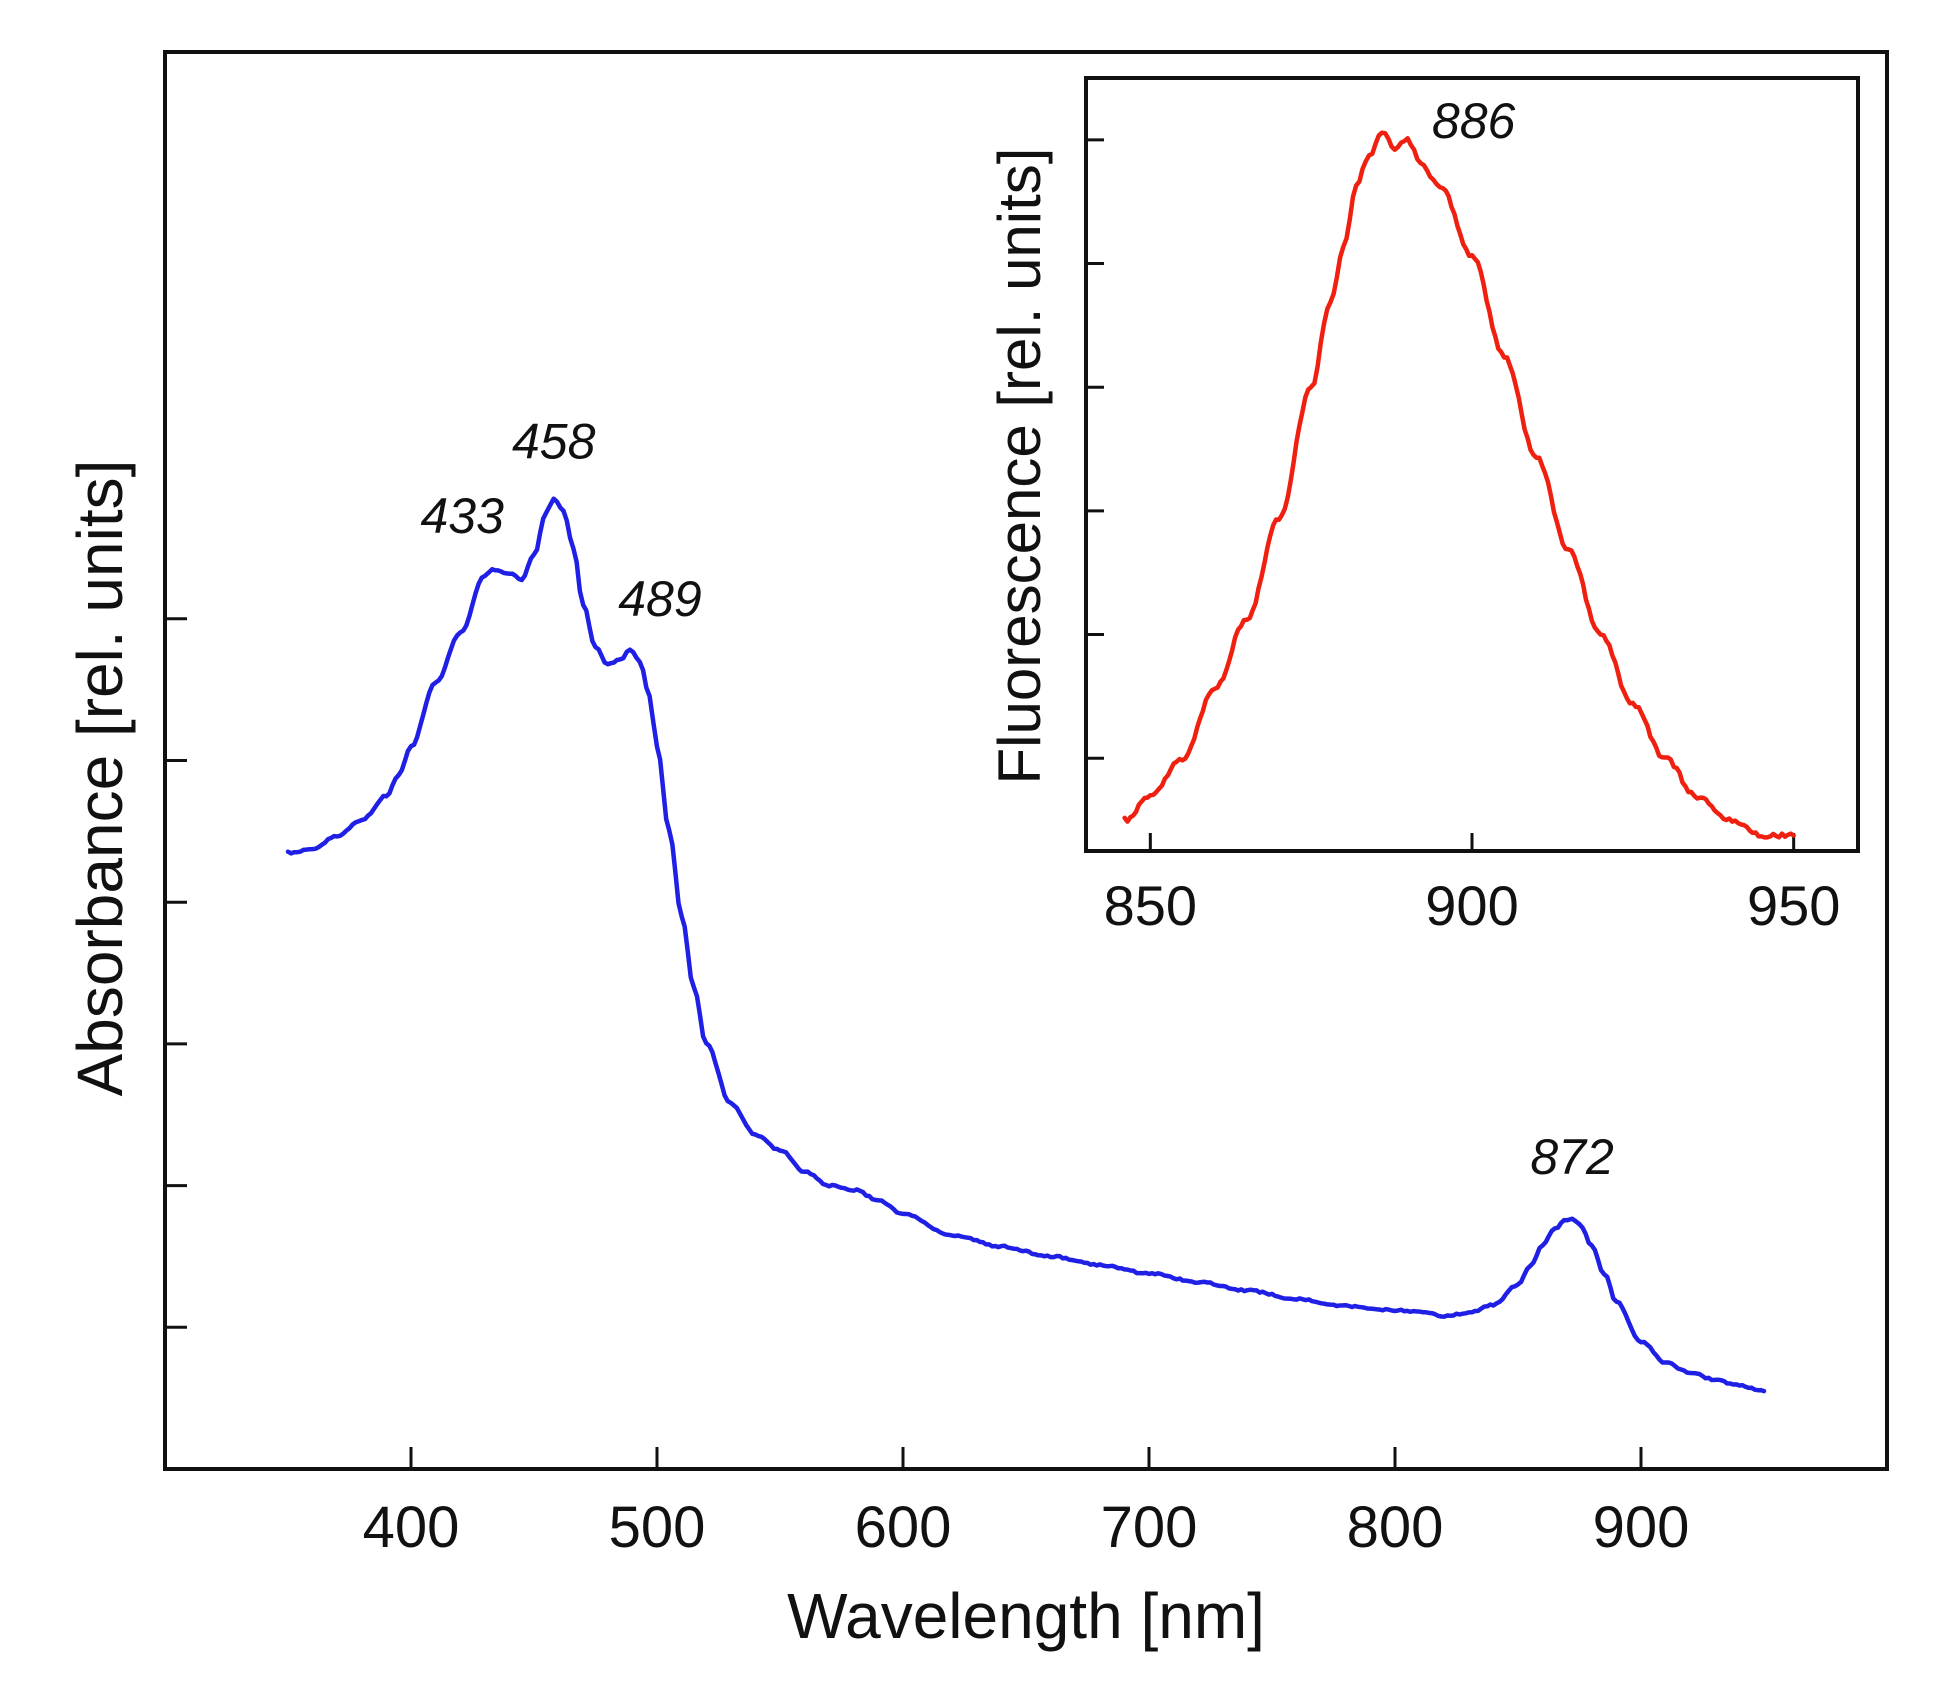 The height and width of the screenshot is (1691, 1942). What do you see at coordinates (1395, 1527) in the screenshot?
I see `main-x-tick-label-800: 800` at bounding box center [1395, 1527].